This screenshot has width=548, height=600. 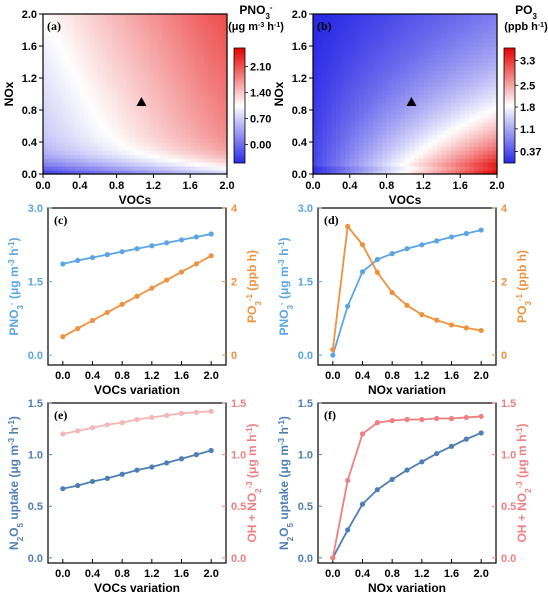 What do you see at coordinates (332, 574) in the screenshot?
I see `x-tick-label: 0.0` at bounding box center [332, 574].